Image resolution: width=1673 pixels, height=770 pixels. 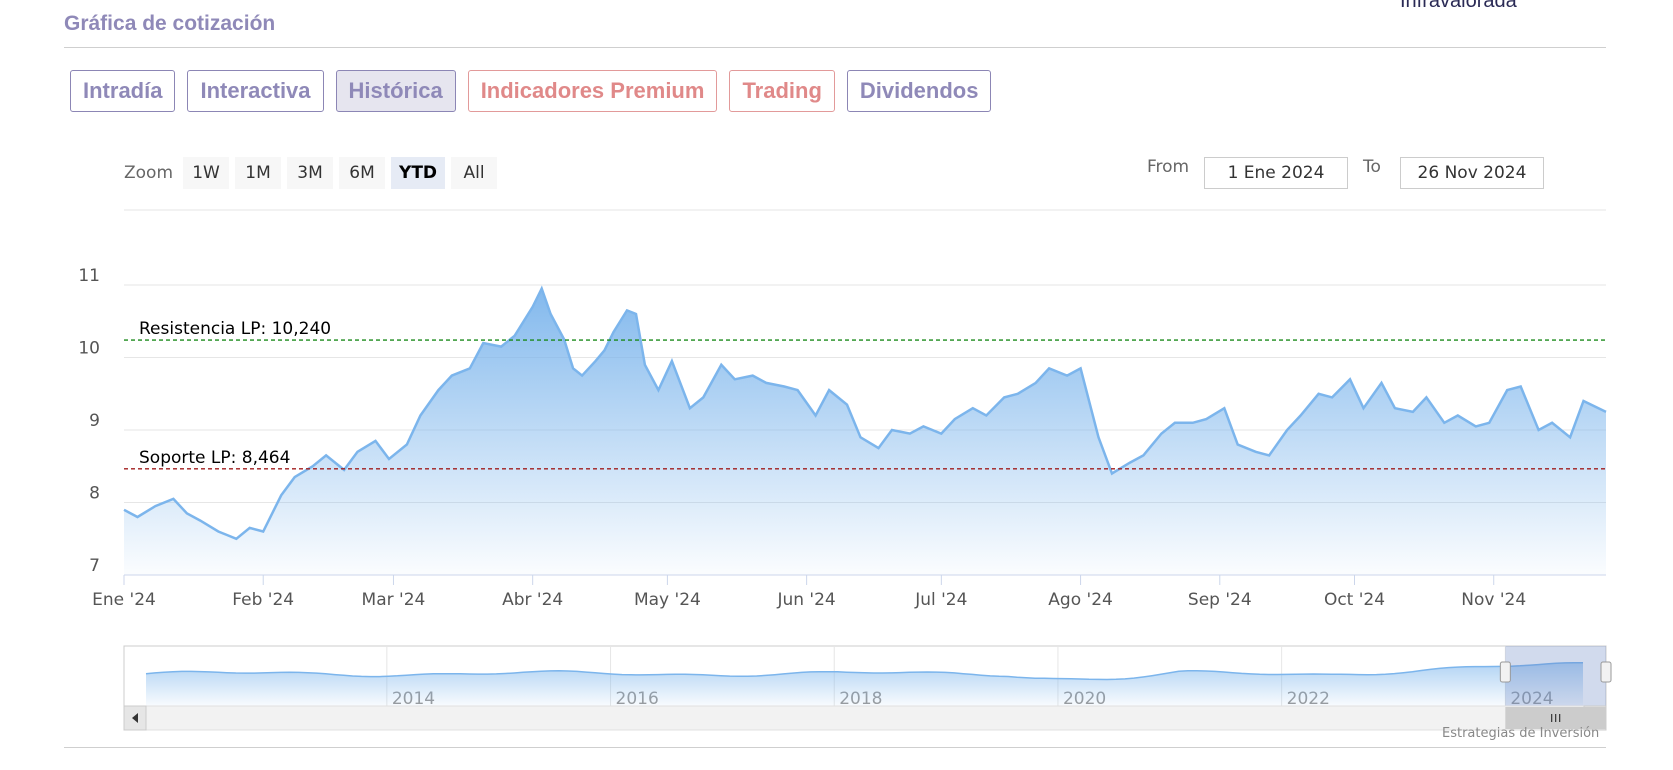 I want to click on section-title: Gráfica de cotización, so click(x=170, y=23).